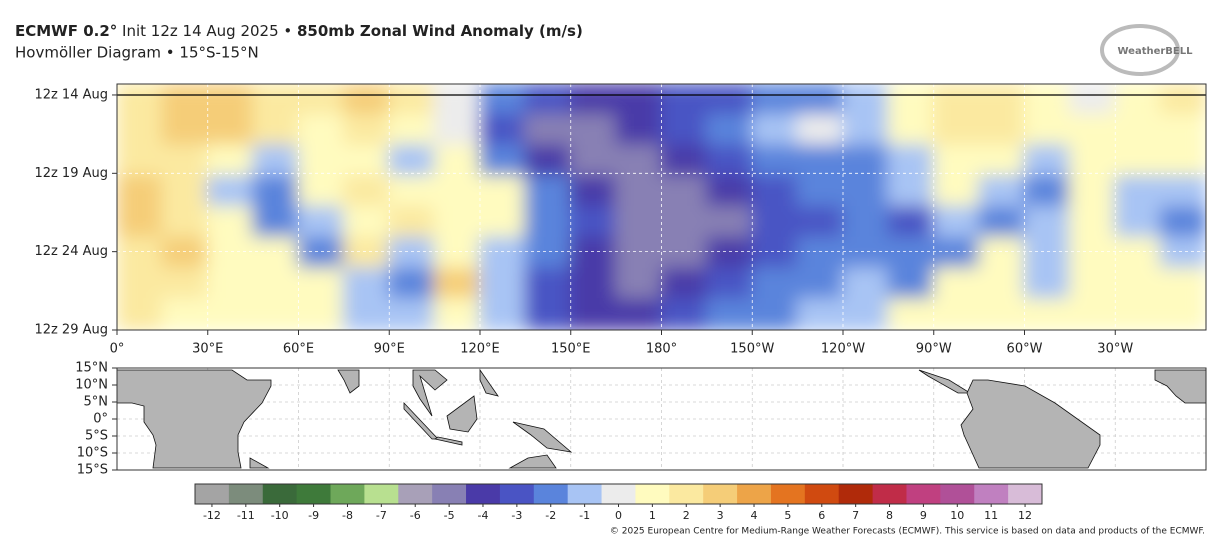  What do you see at coordinates (1155, 51) in the screenshot?
I see `logo-text: WeatherBELL` at bounding box center [1155, 51].